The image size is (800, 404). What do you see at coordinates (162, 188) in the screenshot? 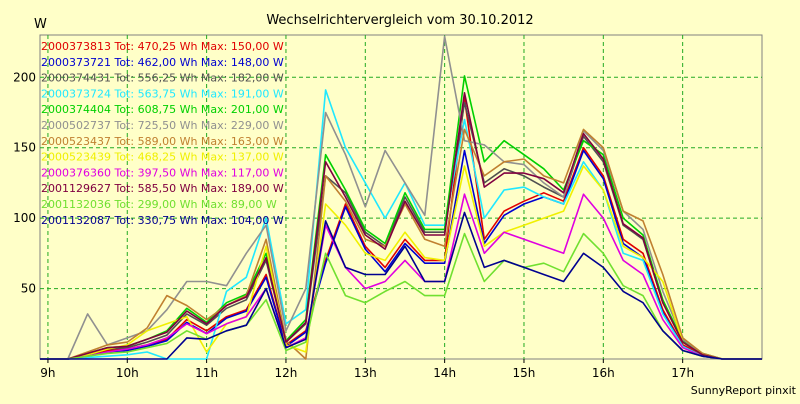
I see `legend-entry: 2001129627 Tot: 585,50 Wh Max: 189,00 W` at bounding box center [162, 188].